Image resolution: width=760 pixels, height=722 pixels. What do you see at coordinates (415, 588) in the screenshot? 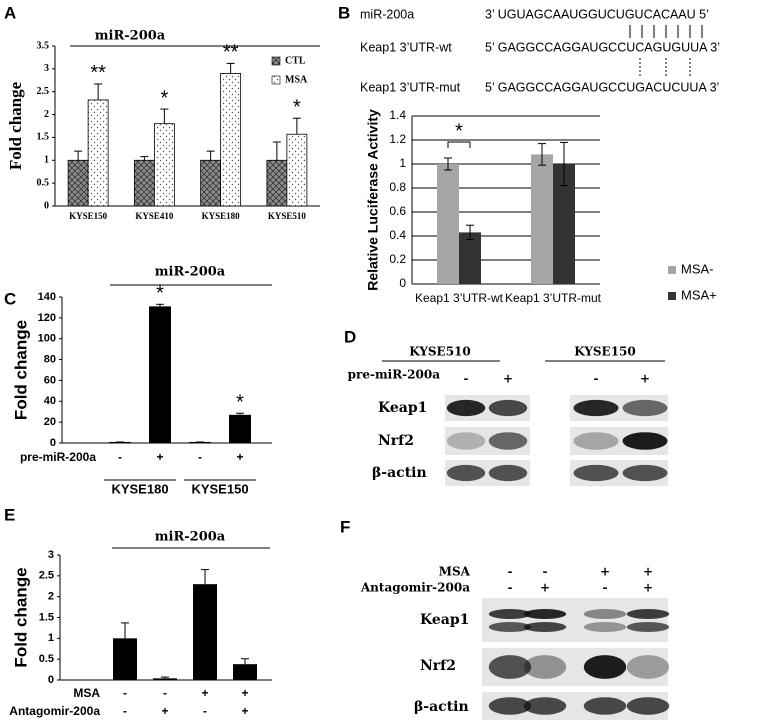
I see `condition-label: Antagomir-200a` at bounding box center [415, 588].